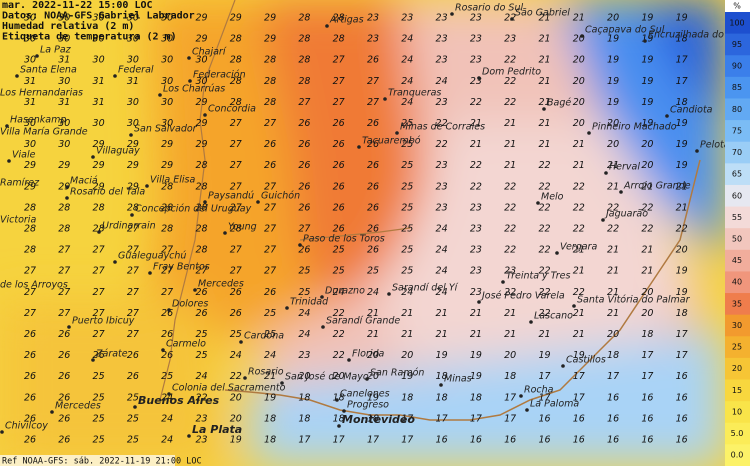 The height and width of the screenshot is (466, 750). What do you see at coordinates (232, 109) in the screenshot?
I see `place-name: Concordia` at bounding box center [232, 109].